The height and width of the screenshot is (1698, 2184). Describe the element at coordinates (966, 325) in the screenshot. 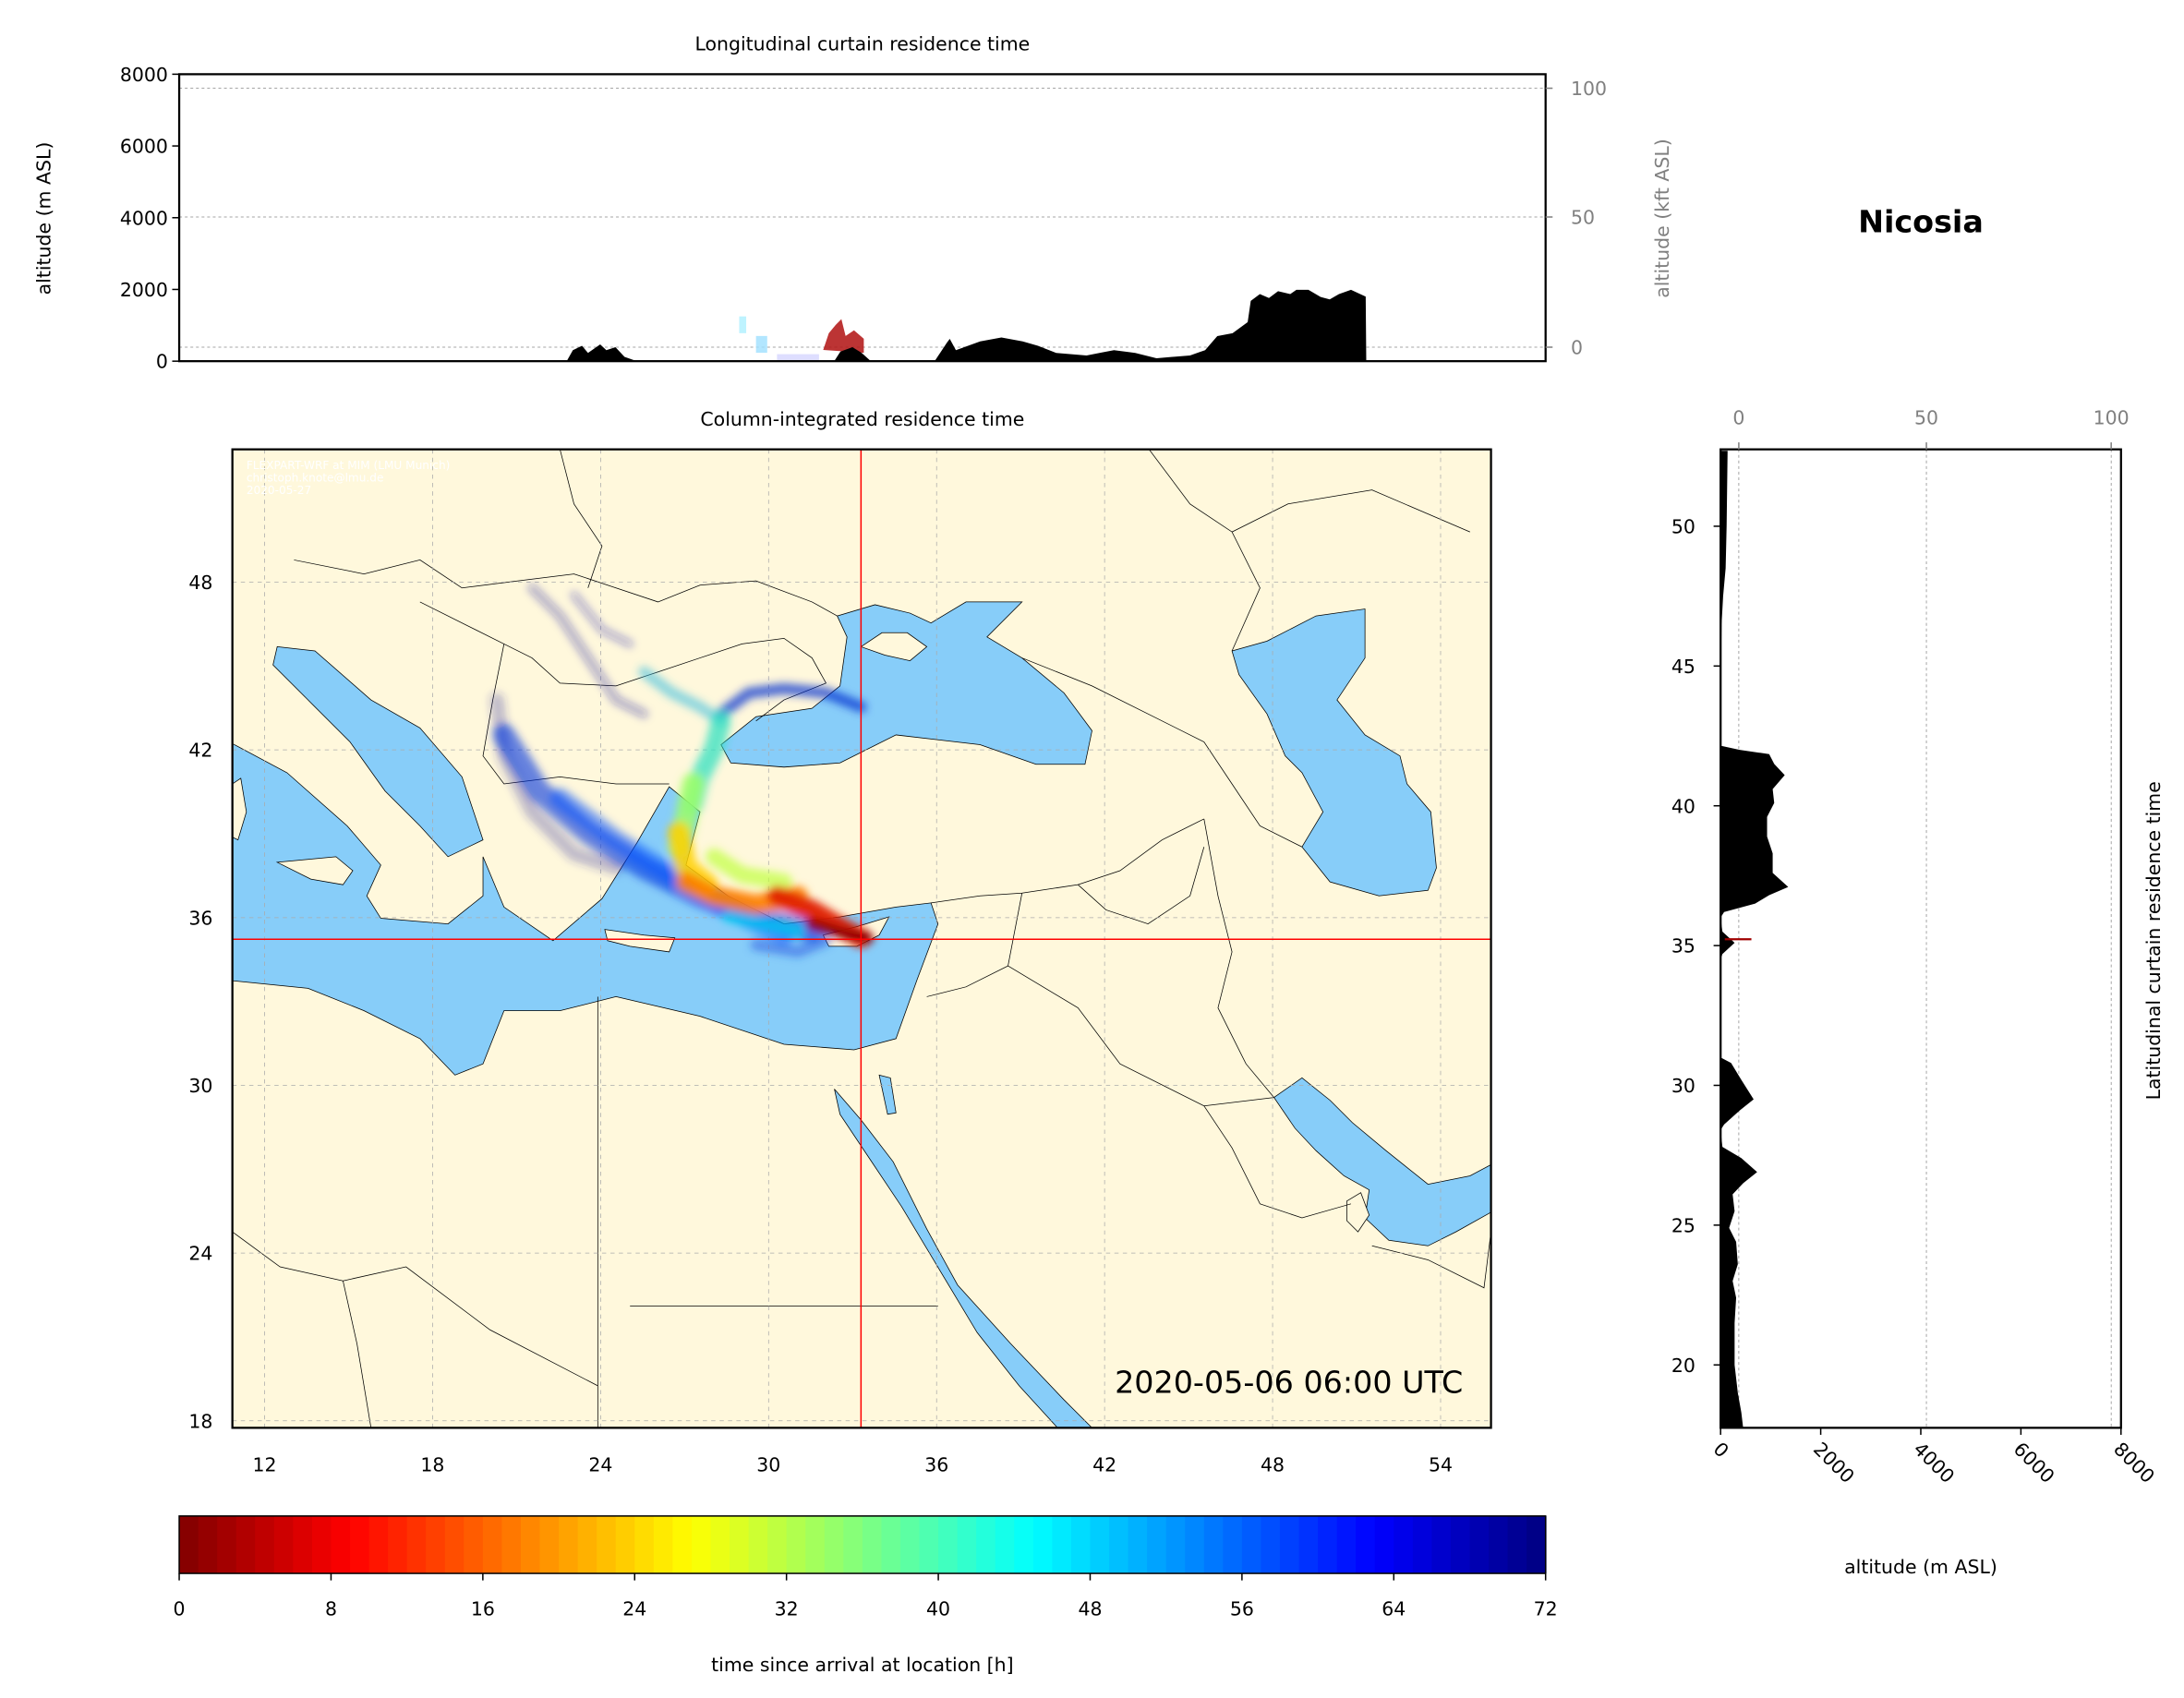

I see `curtain-terrain` at that location.